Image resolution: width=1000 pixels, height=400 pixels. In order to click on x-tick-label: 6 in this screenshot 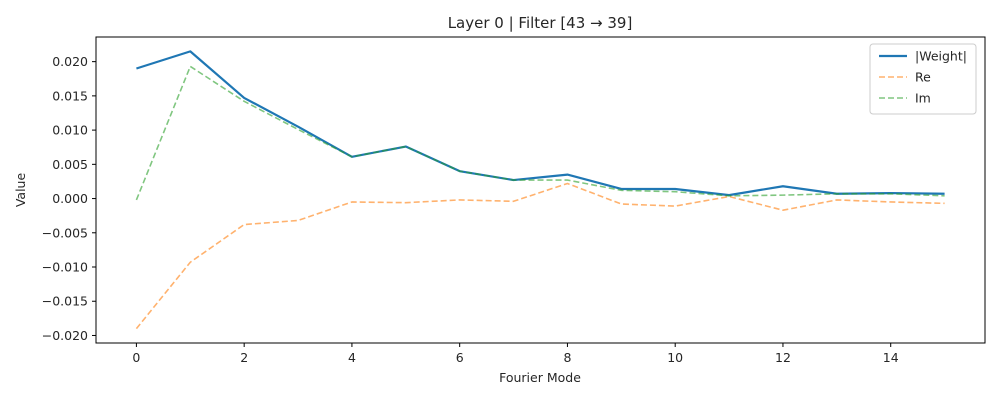, I will do `click(460, 357)`.